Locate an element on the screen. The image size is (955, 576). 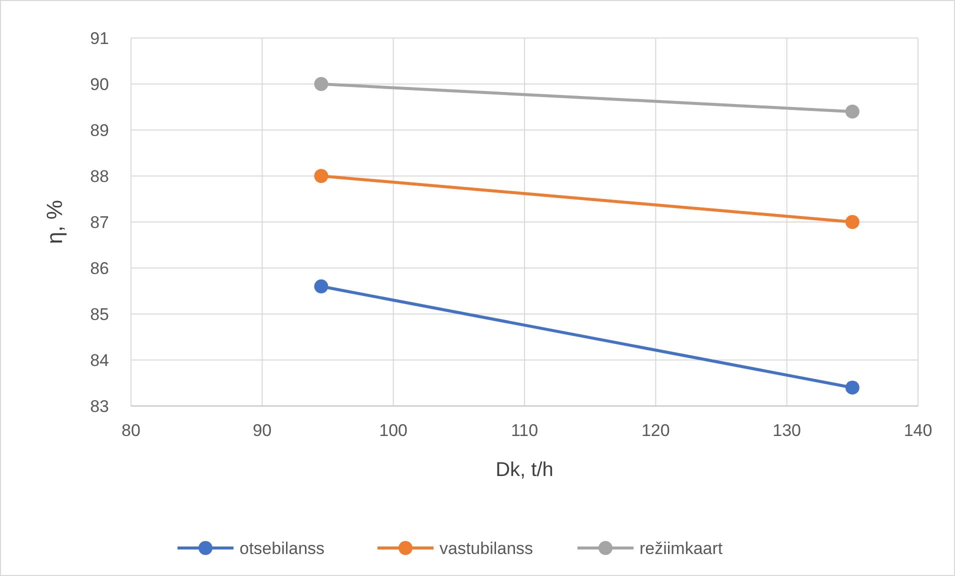
legend-label: otsebilanss is located at coordinates (282, 548).